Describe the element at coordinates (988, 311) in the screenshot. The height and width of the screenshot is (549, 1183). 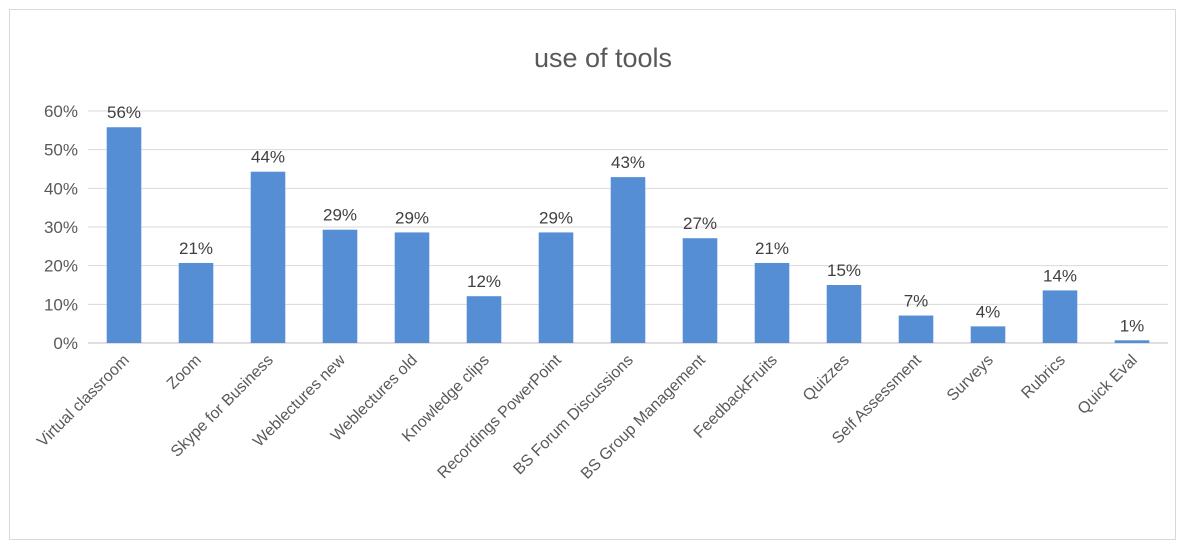
I see `data-label: 4%` at that location.